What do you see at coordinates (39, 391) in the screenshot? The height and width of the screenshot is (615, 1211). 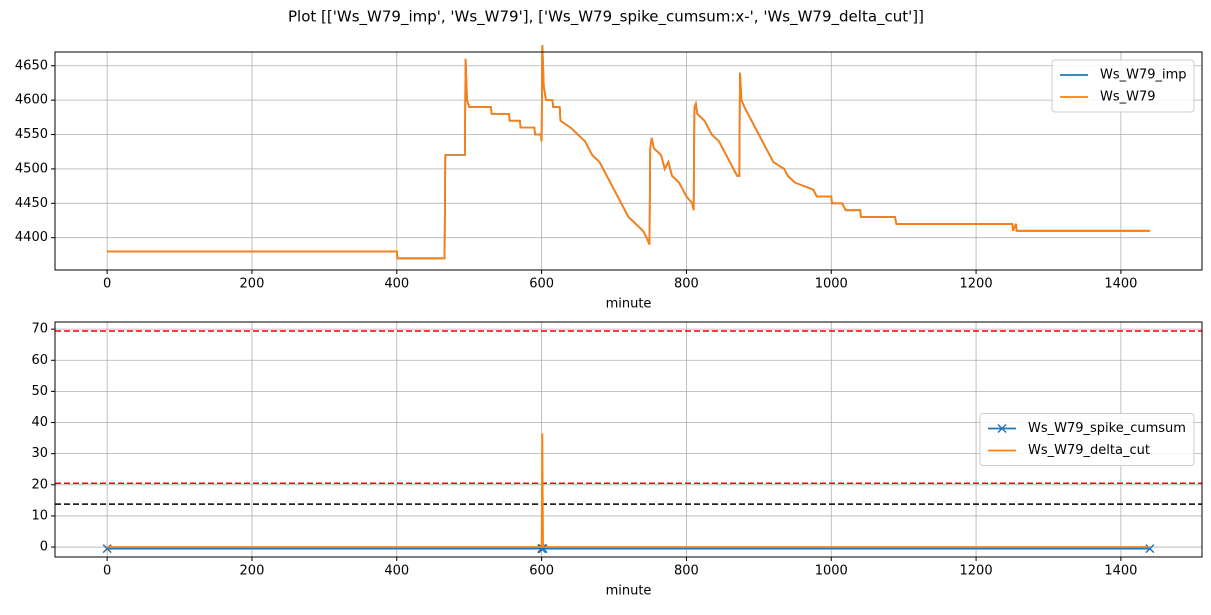 I see `y-tick-label: 50` at bounding box center [39, 391].